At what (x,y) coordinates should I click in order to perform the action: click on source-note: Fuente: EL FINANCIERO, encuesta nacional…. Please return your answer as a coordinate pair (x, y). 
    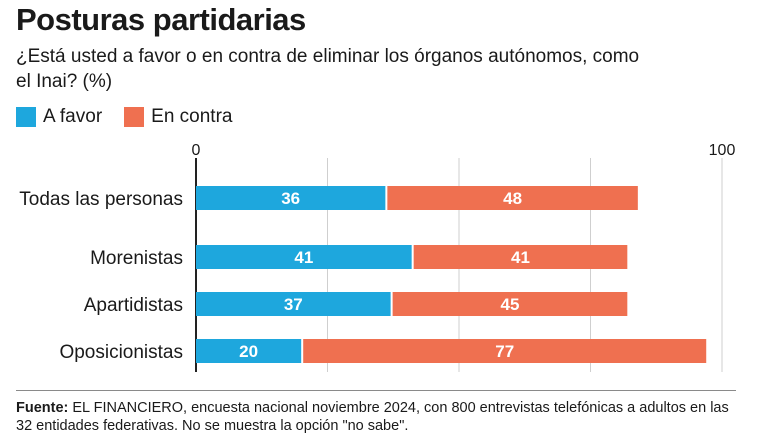
    Looking at the image, I should click on (376, 417).